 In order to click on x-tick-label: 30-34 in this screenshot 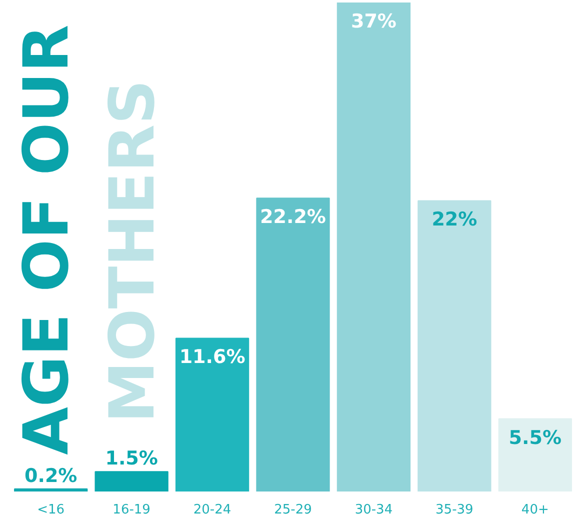, I will do `click(373, 510)`.